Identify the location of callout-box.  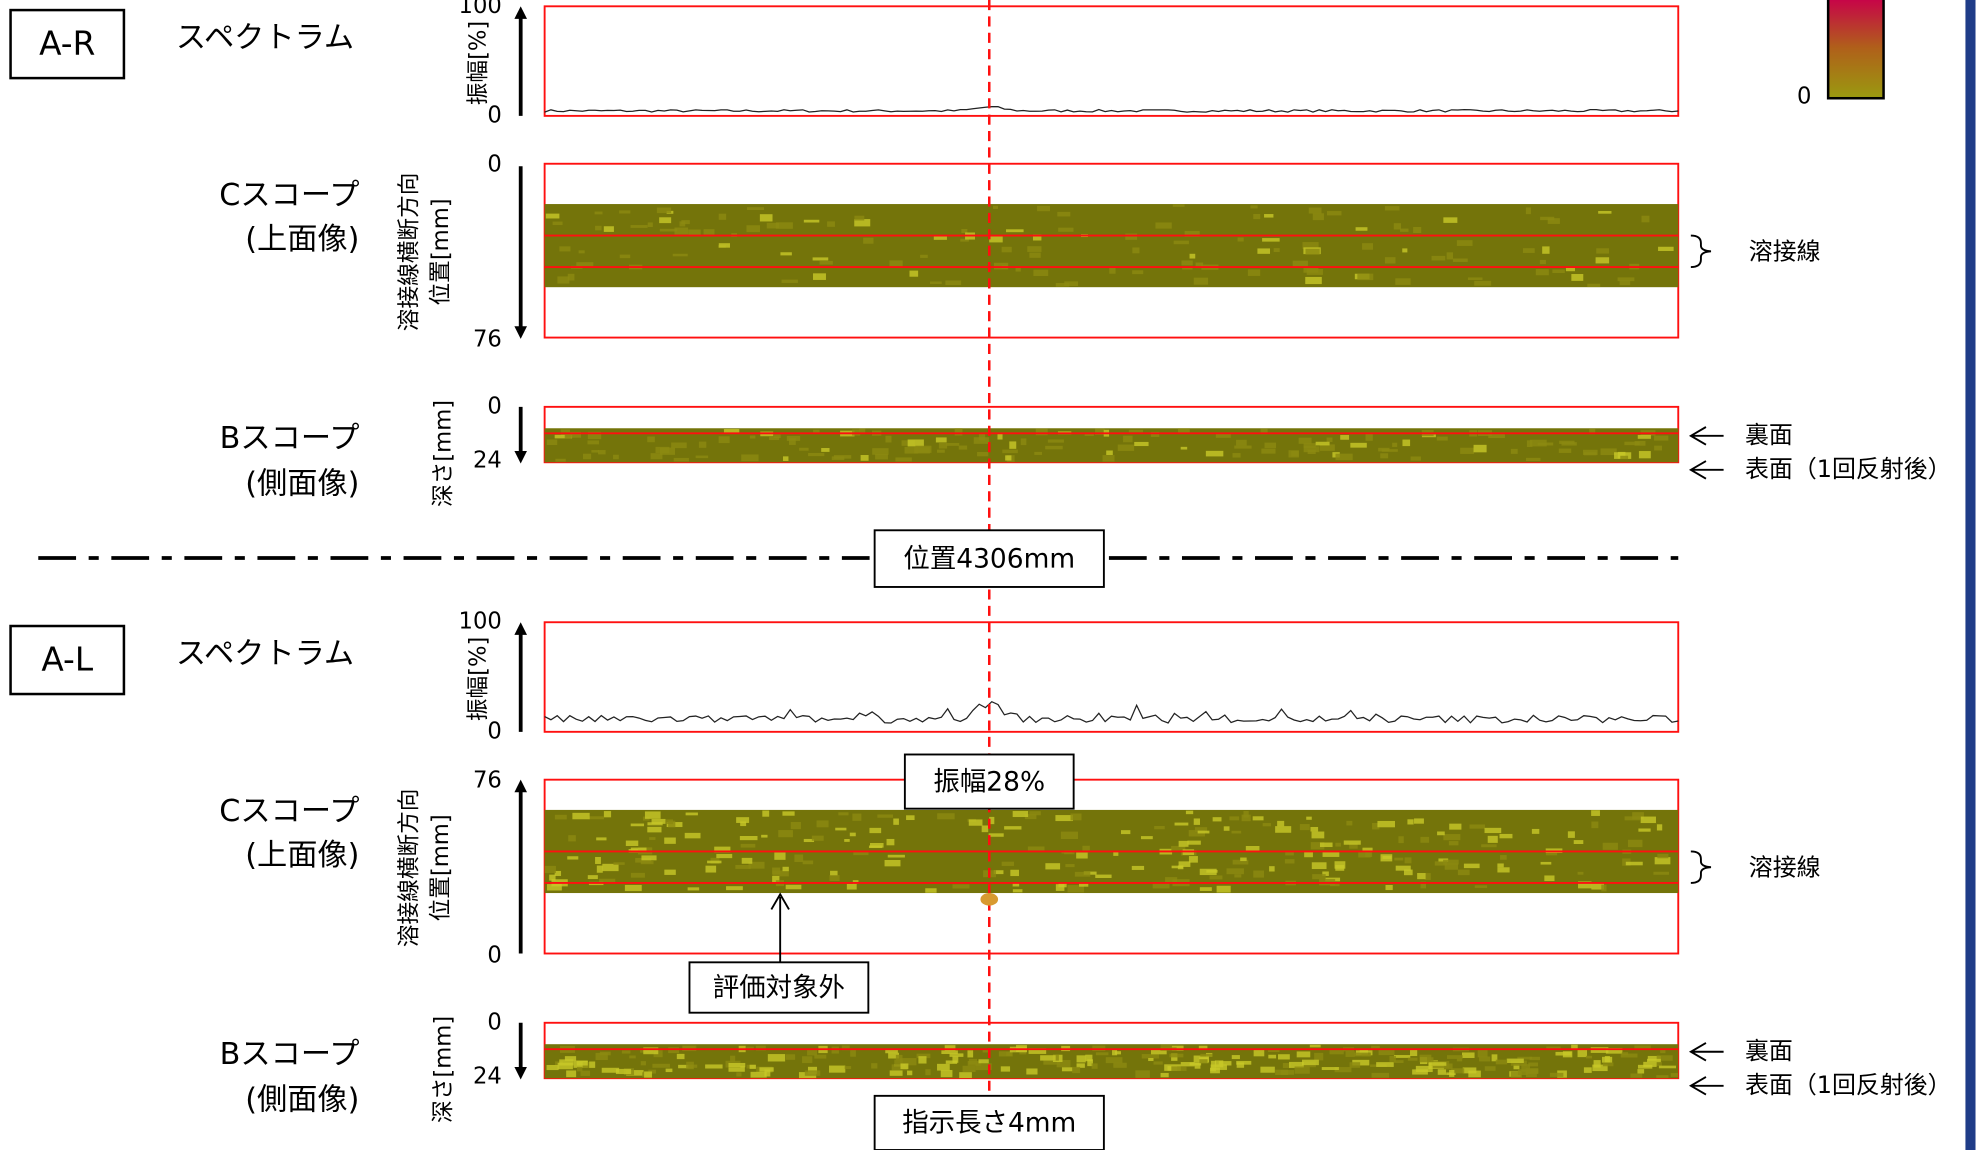
(989, 1122).